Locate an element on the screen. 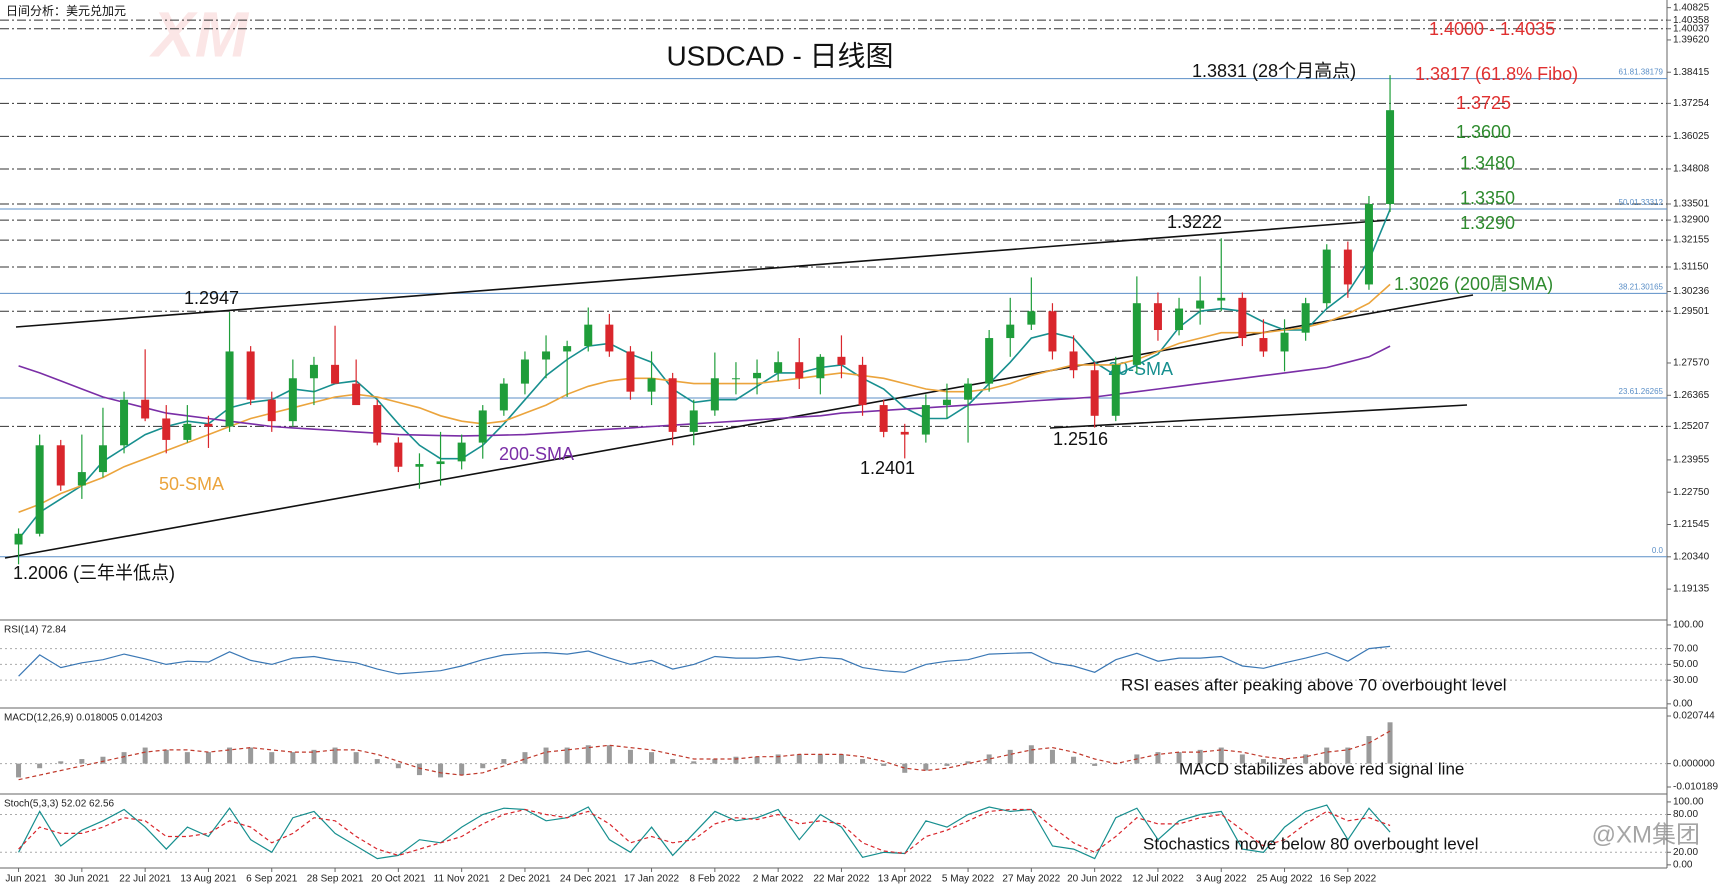 This screenshot has height=888, width=1720. annotation: 1.3831 (28个月高点) is located at coordinates (1274, 71).